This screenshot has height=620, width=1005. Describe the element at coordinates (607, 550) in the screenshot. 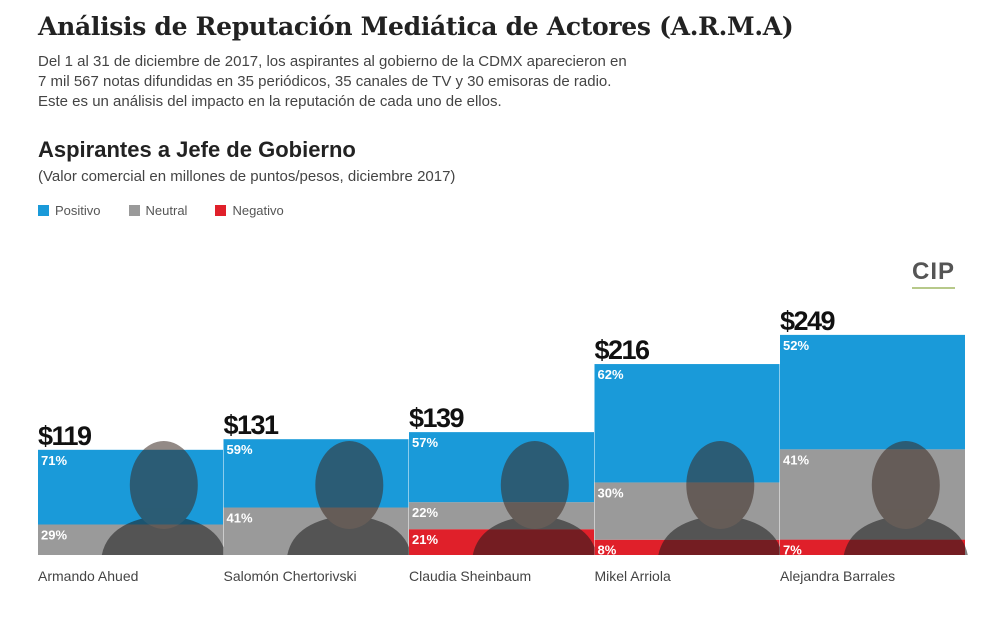

I see `percent-label: 8%` at that location.